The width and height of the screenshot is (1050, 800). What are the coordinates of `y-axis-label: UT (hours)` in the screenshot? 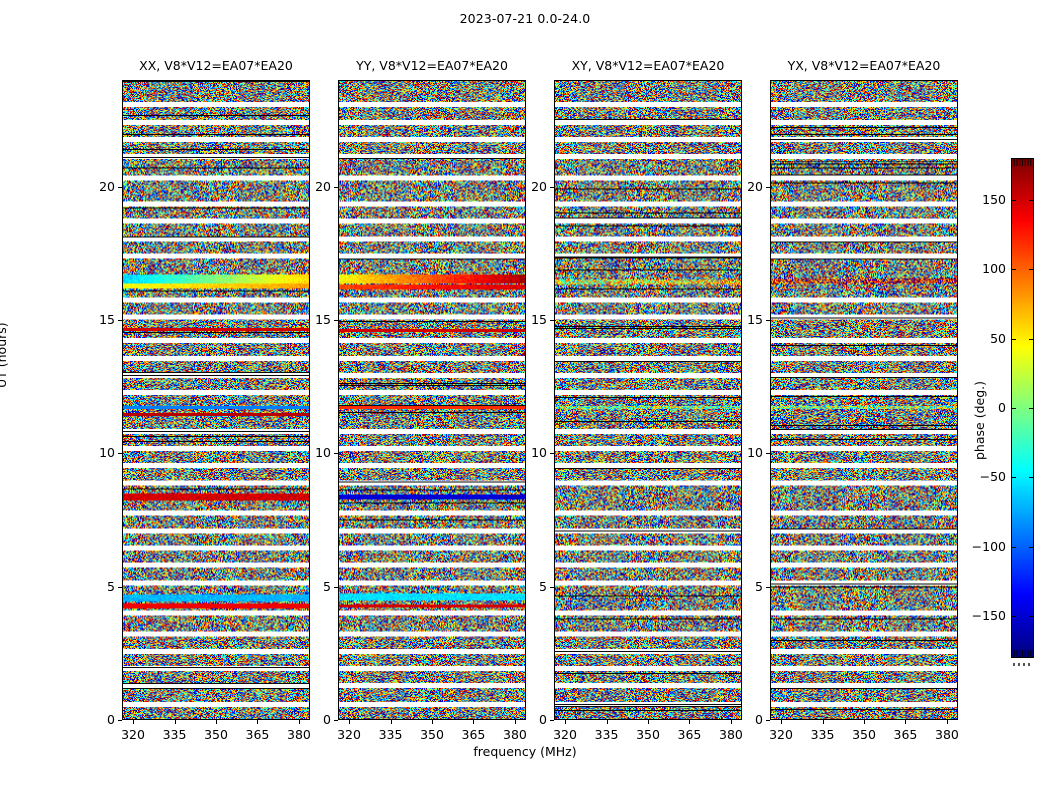 It's located at (4, 355).